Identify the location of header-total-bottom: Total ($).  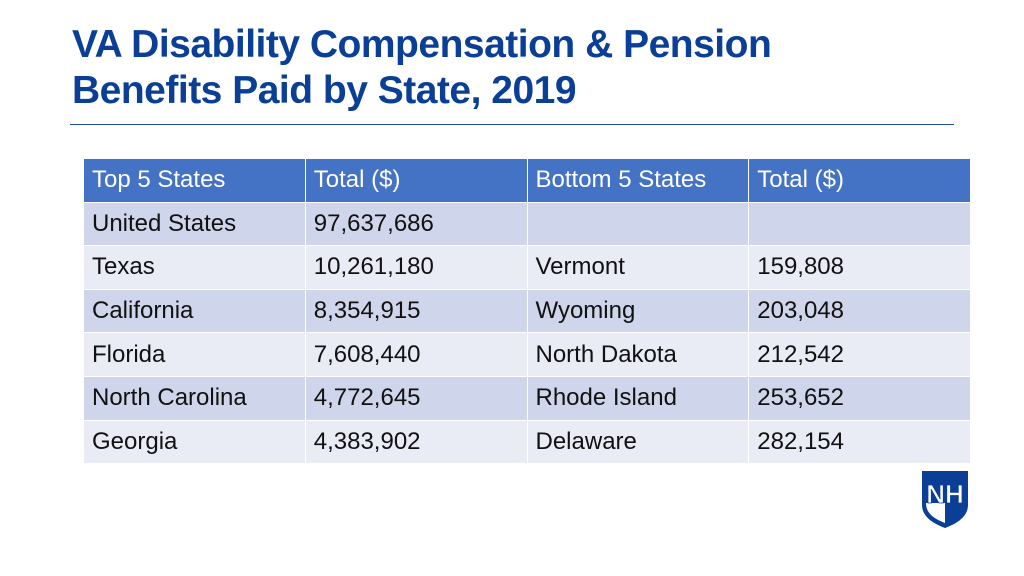
(859, 180).